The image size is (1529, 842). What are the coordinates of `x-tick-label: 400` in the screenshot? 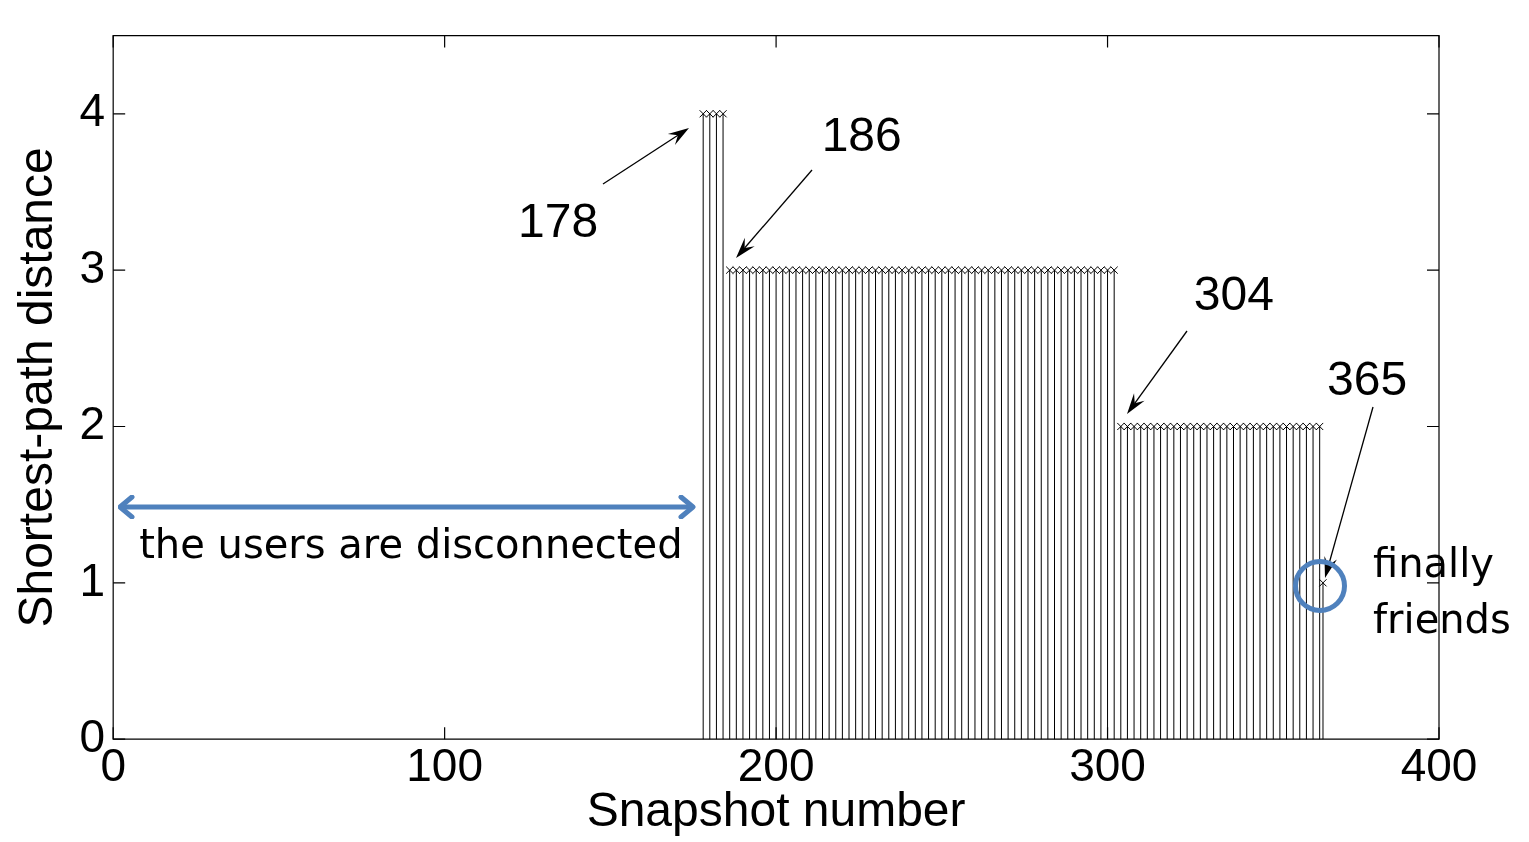 It's located at (1439, 765).